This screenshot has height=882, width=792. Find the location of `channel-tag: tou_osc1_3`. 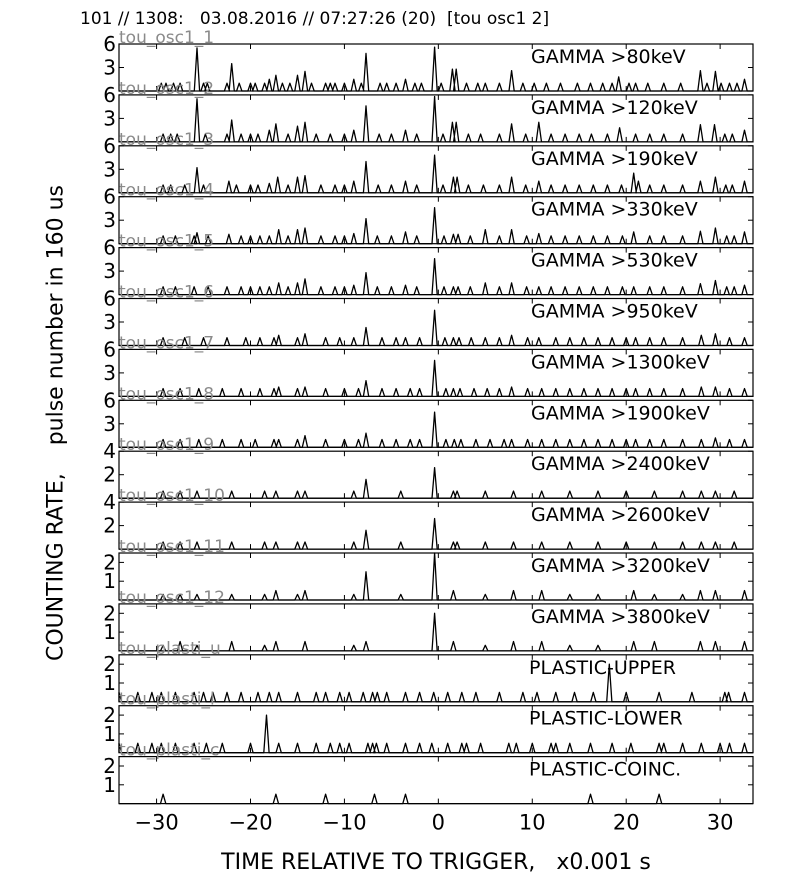

channel-tag: tou_osc1_3 is located at coordinates (166, 140).